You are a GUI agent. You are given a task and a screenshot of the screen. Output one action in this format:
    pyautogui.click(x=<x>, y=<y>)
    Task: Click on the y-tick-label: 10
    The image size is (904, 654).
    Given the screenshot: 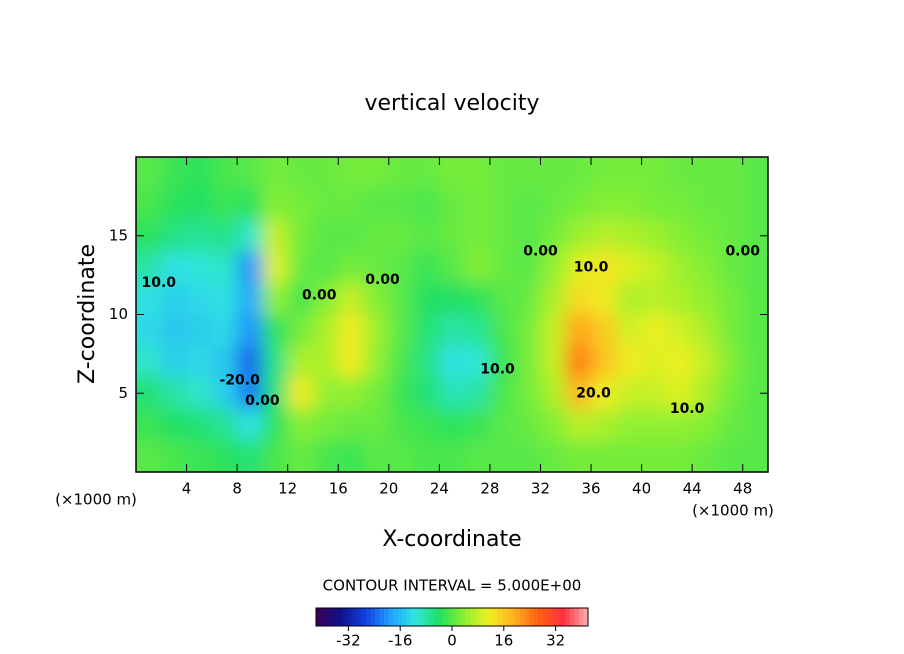 What is the action you would take?
    pyautogui.click(x=118, y=314)
    